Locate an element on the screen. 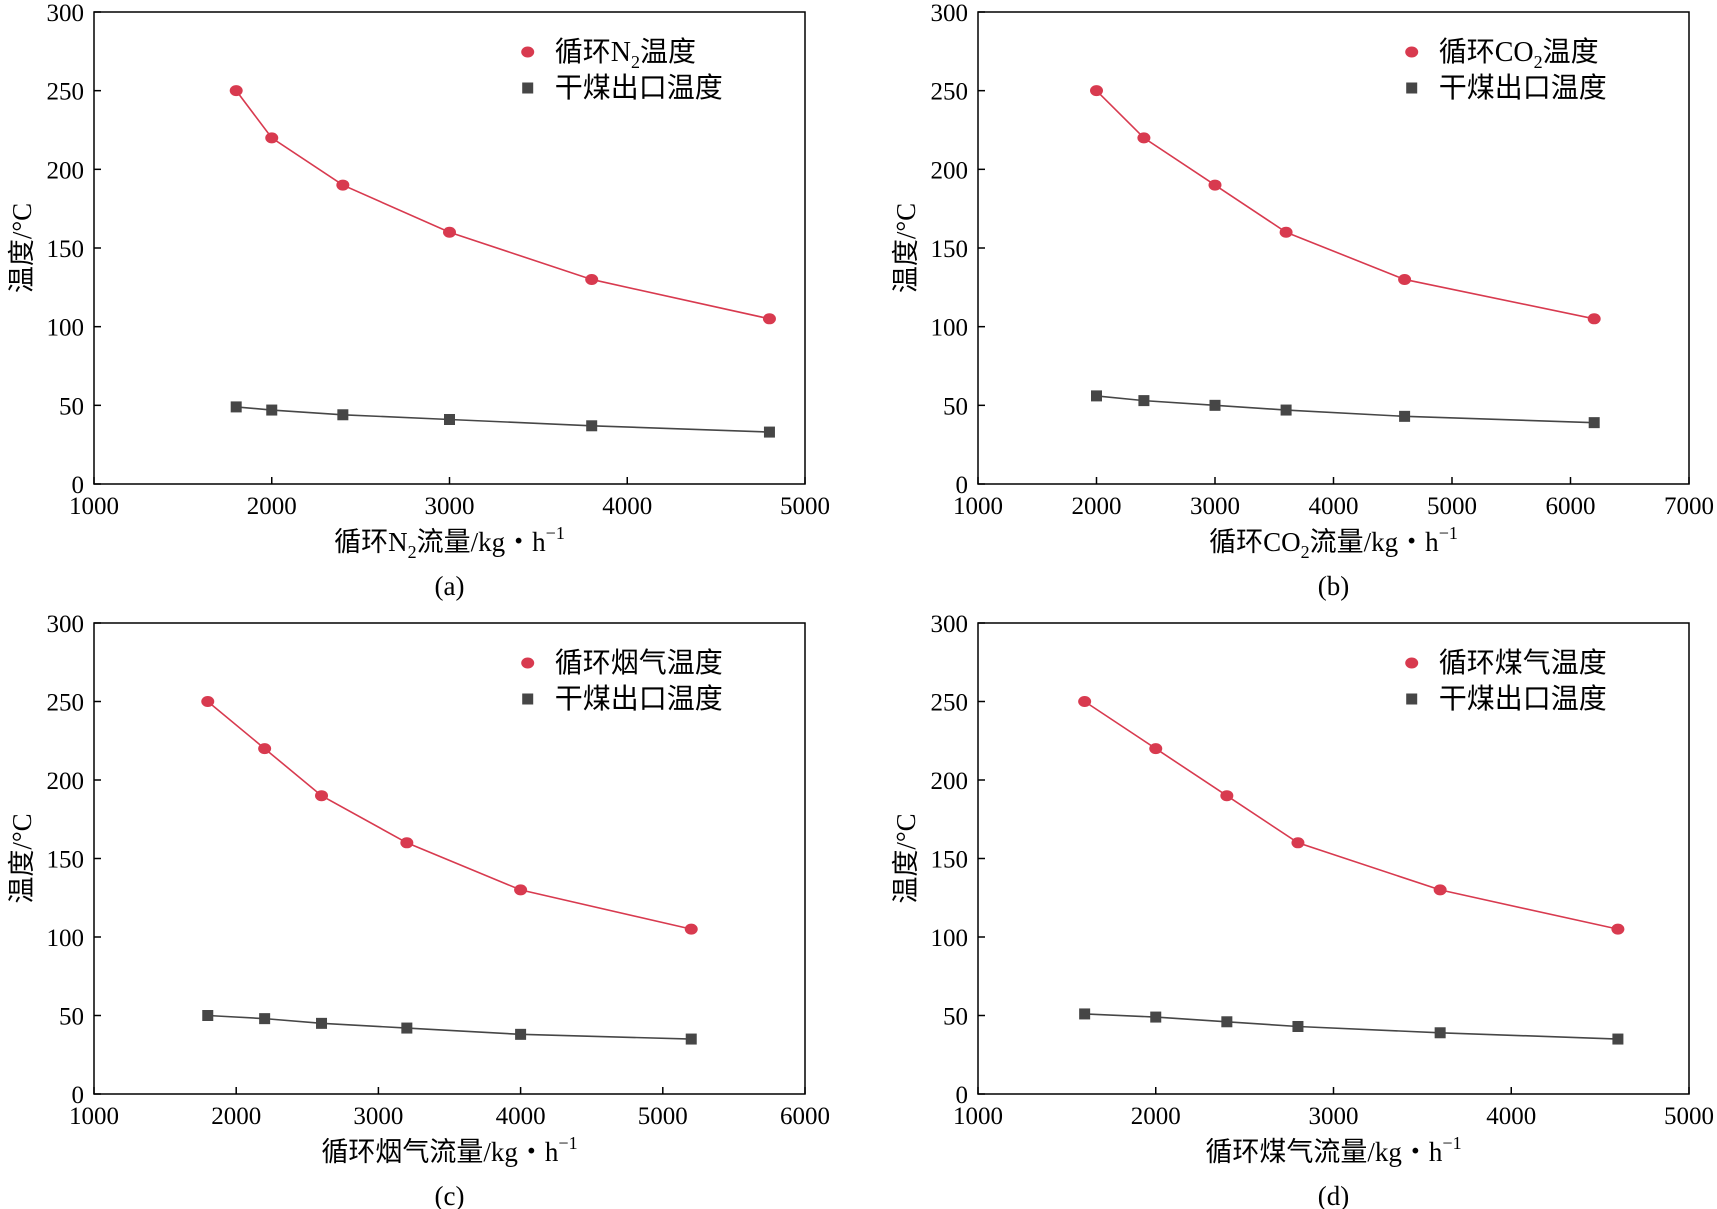 This screenshot has width=1717, height=1209. legend-label-part: 温度 is located at coordinates (1571, 52).